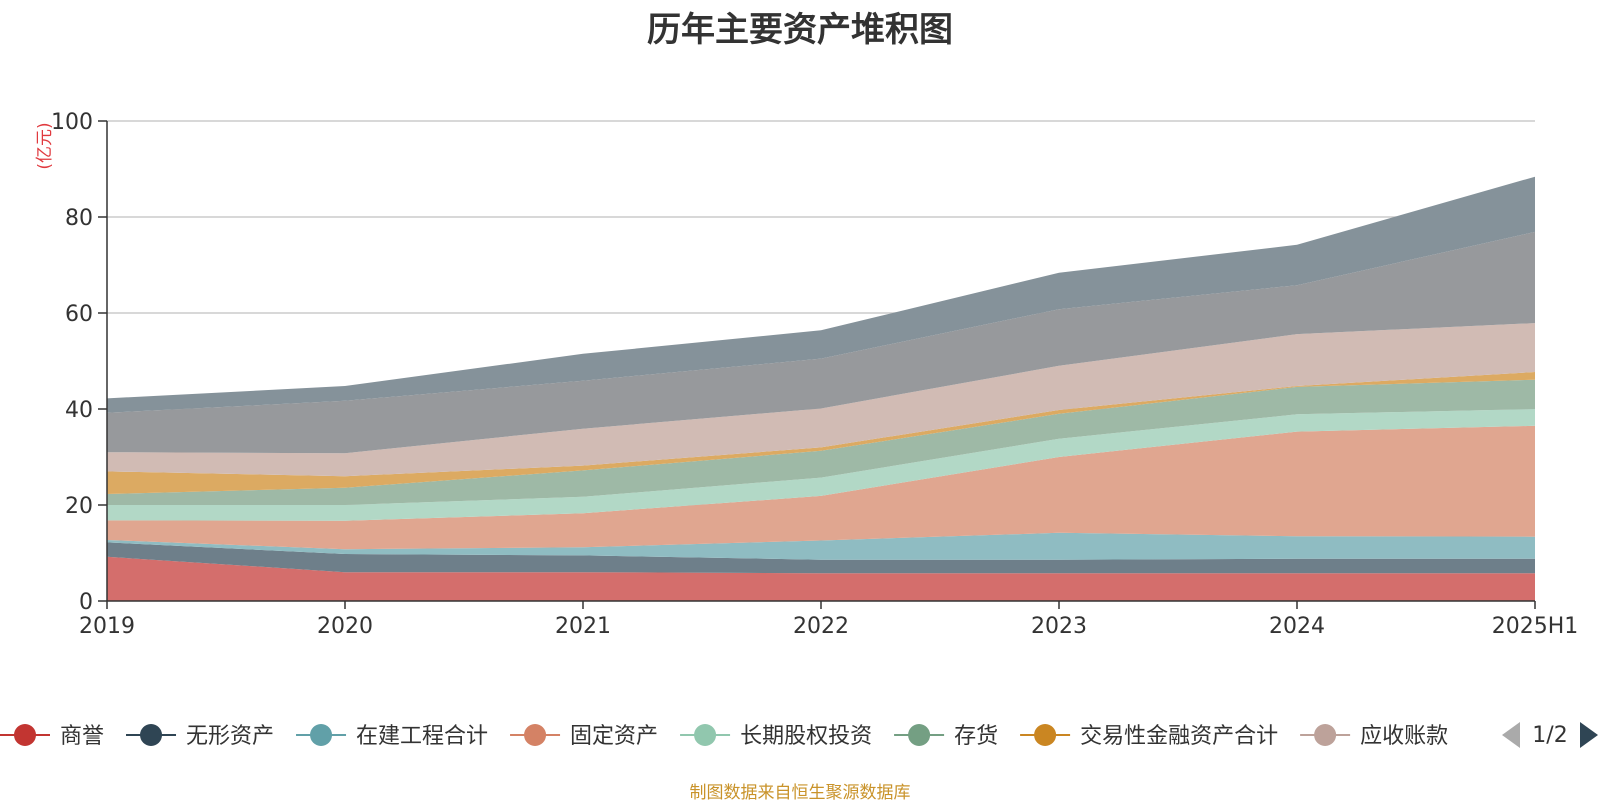 The image size is (1600, 803). Describe the element at coordinates (1404, 736) in the screenshot. I see `legend-label: 应收账款` at that location.